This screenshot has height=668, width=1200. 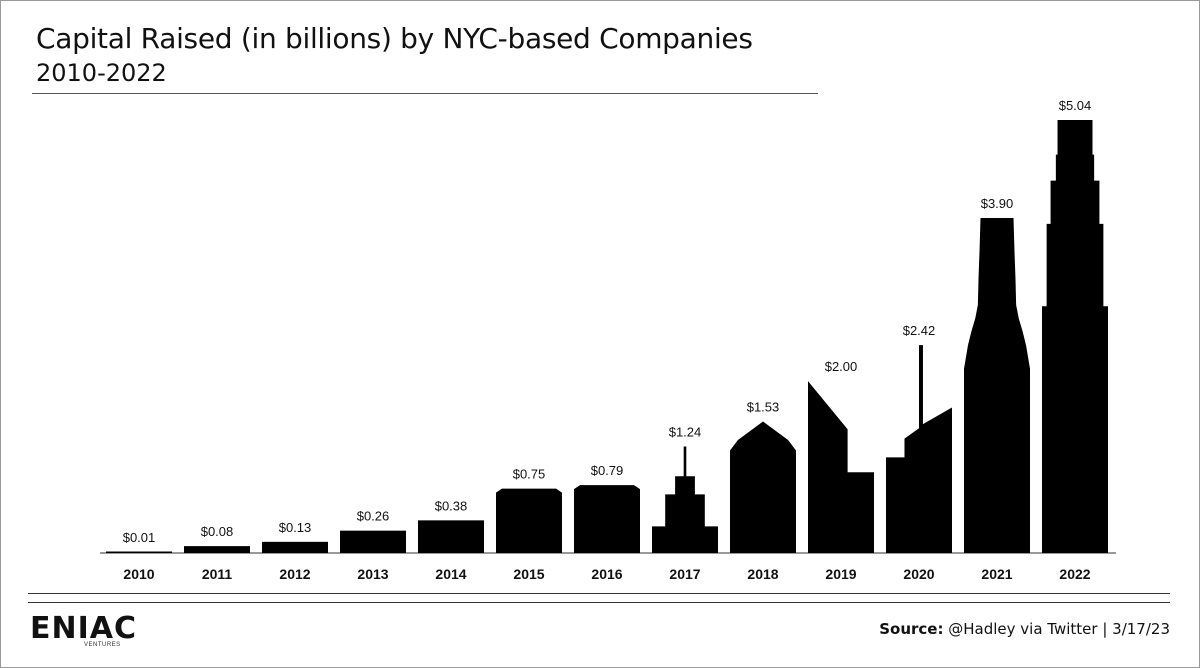 I want to click on bar-2012, so click(x=295, y=547).